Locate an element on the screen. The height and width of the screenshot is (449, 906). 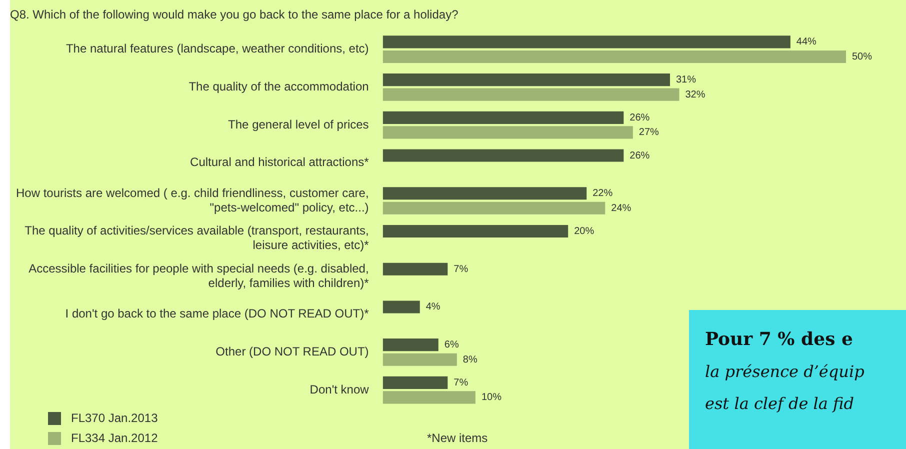
data-label: 4% is located at coordinates (433, 307).